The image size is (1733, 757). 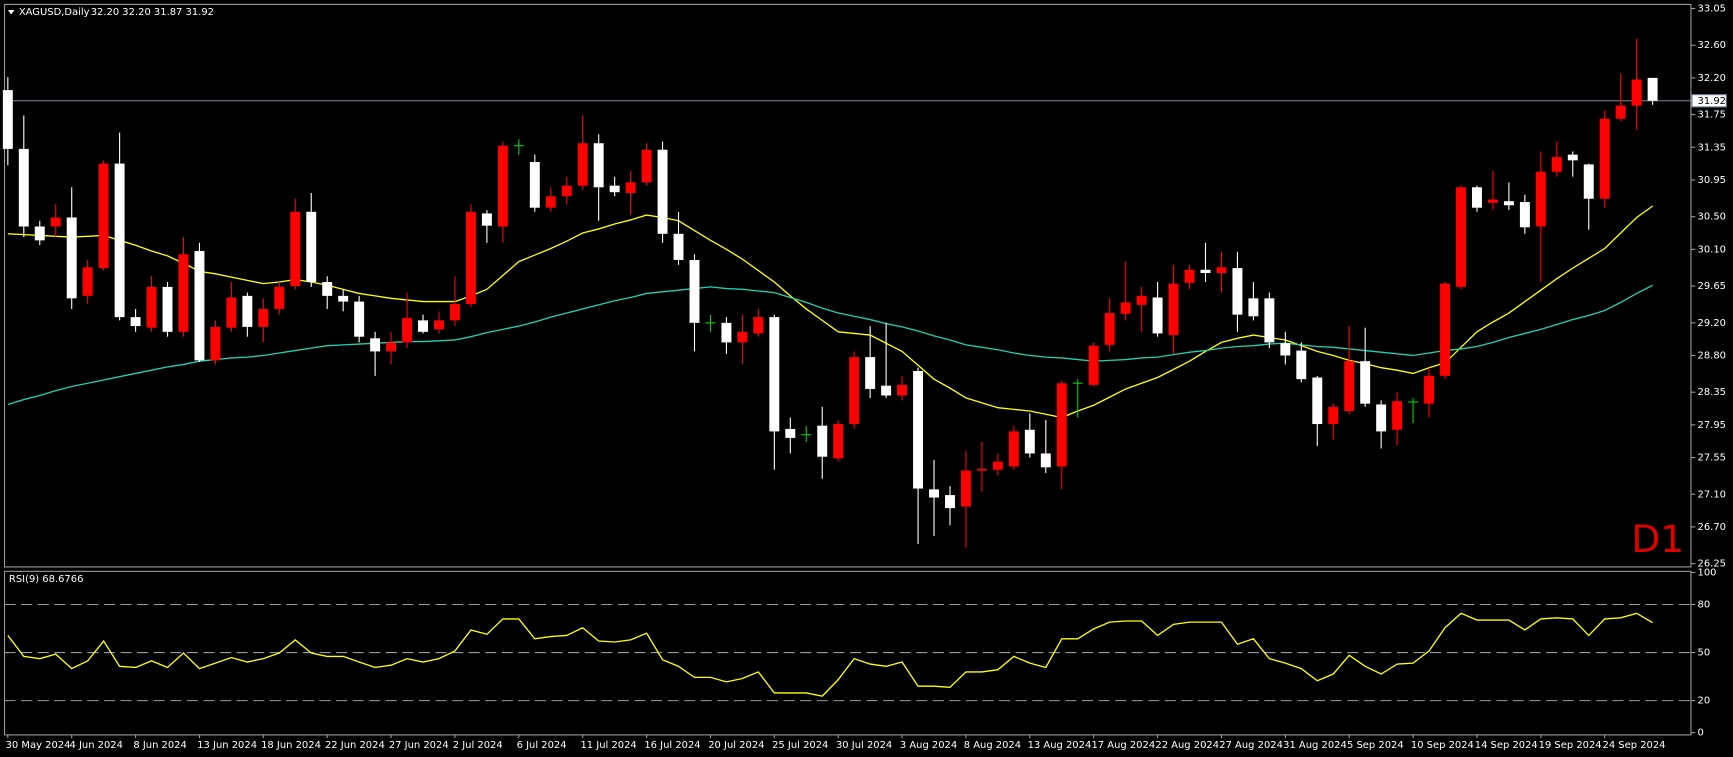 I want to click on symbol-title: XAGUSD,Daily, so click(x=54, y=12).